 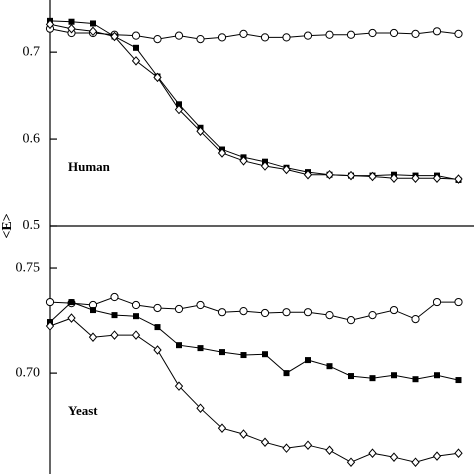 What do you see at coordinates (89, 166) in the screenshot?
I see `panel-label: Human` at bounding box center [89, 166].